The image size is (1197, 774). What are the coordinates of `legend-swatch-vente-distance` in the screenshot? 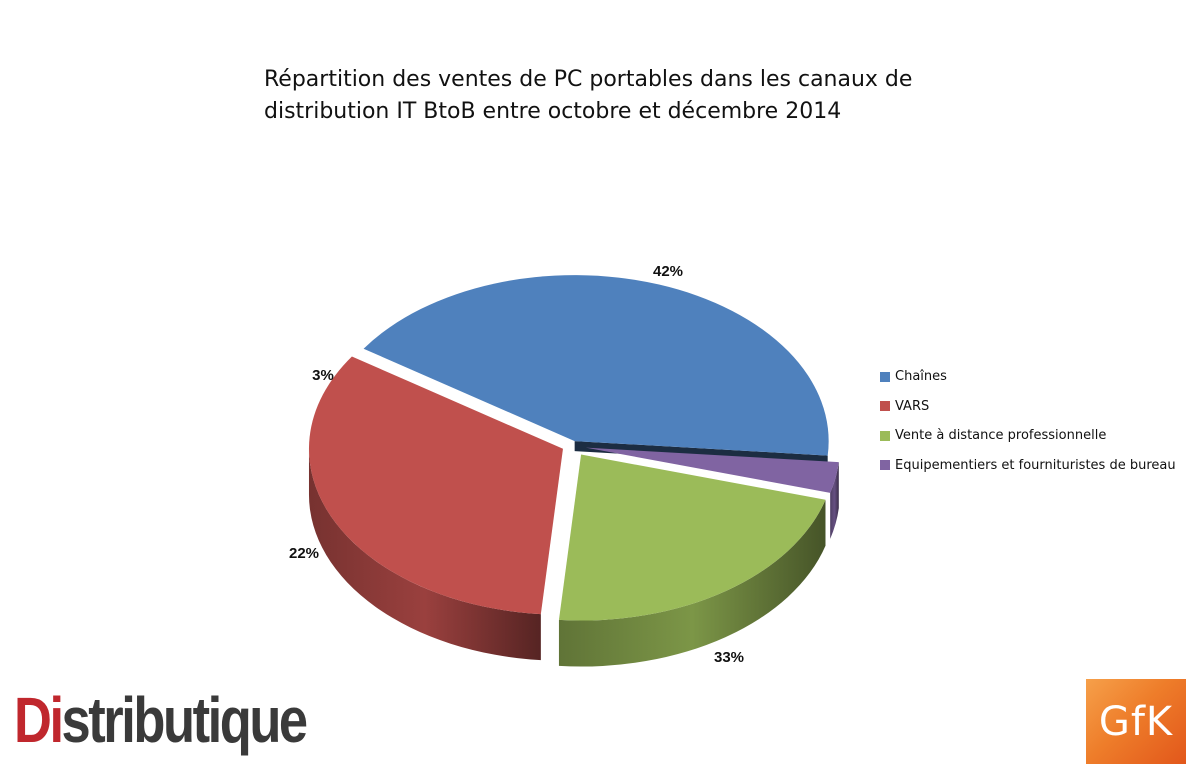 It's located at (885, 435).